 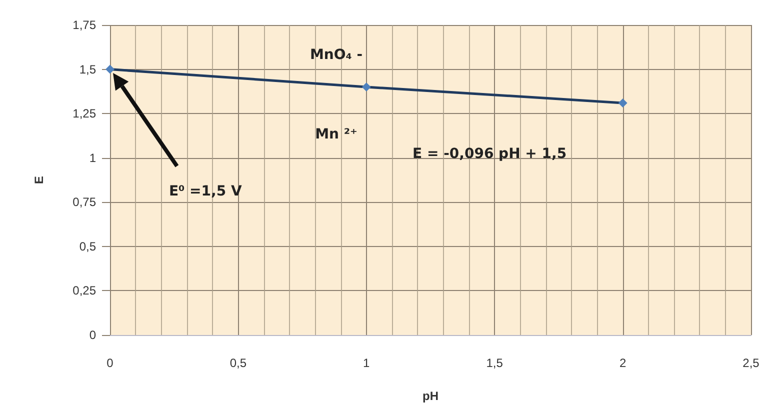 I want to click on x-tick-label: 2, so click(x=622, y=363).